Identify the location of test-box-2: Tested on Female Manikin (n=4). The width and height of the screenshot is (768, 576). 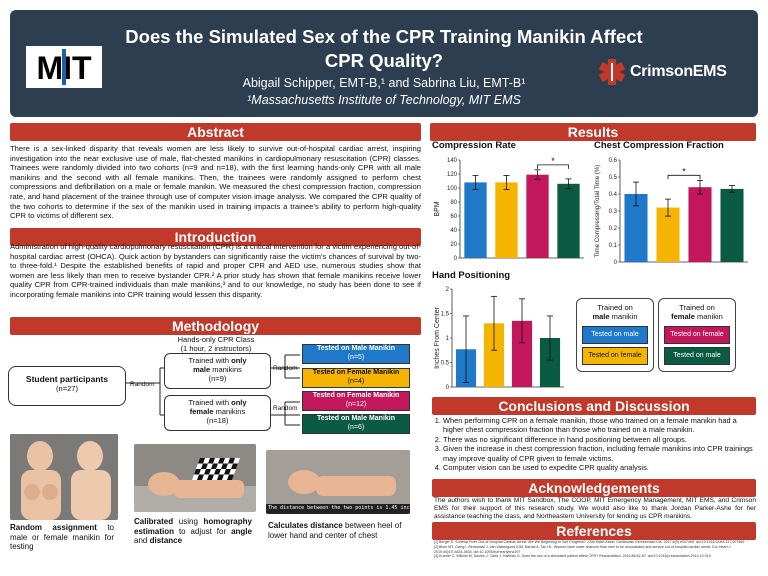
(356, 378).